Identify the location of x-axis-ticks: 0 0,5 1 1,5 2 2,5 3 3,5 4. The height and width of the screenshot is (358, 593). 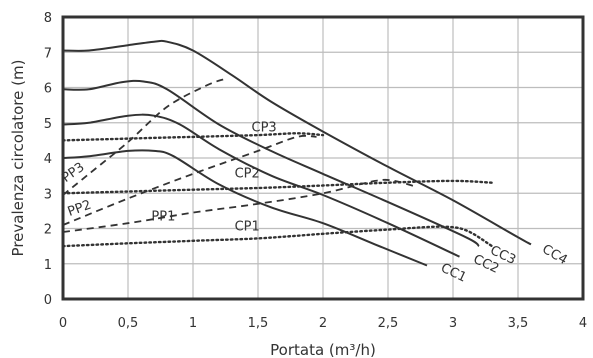
(323, 323).